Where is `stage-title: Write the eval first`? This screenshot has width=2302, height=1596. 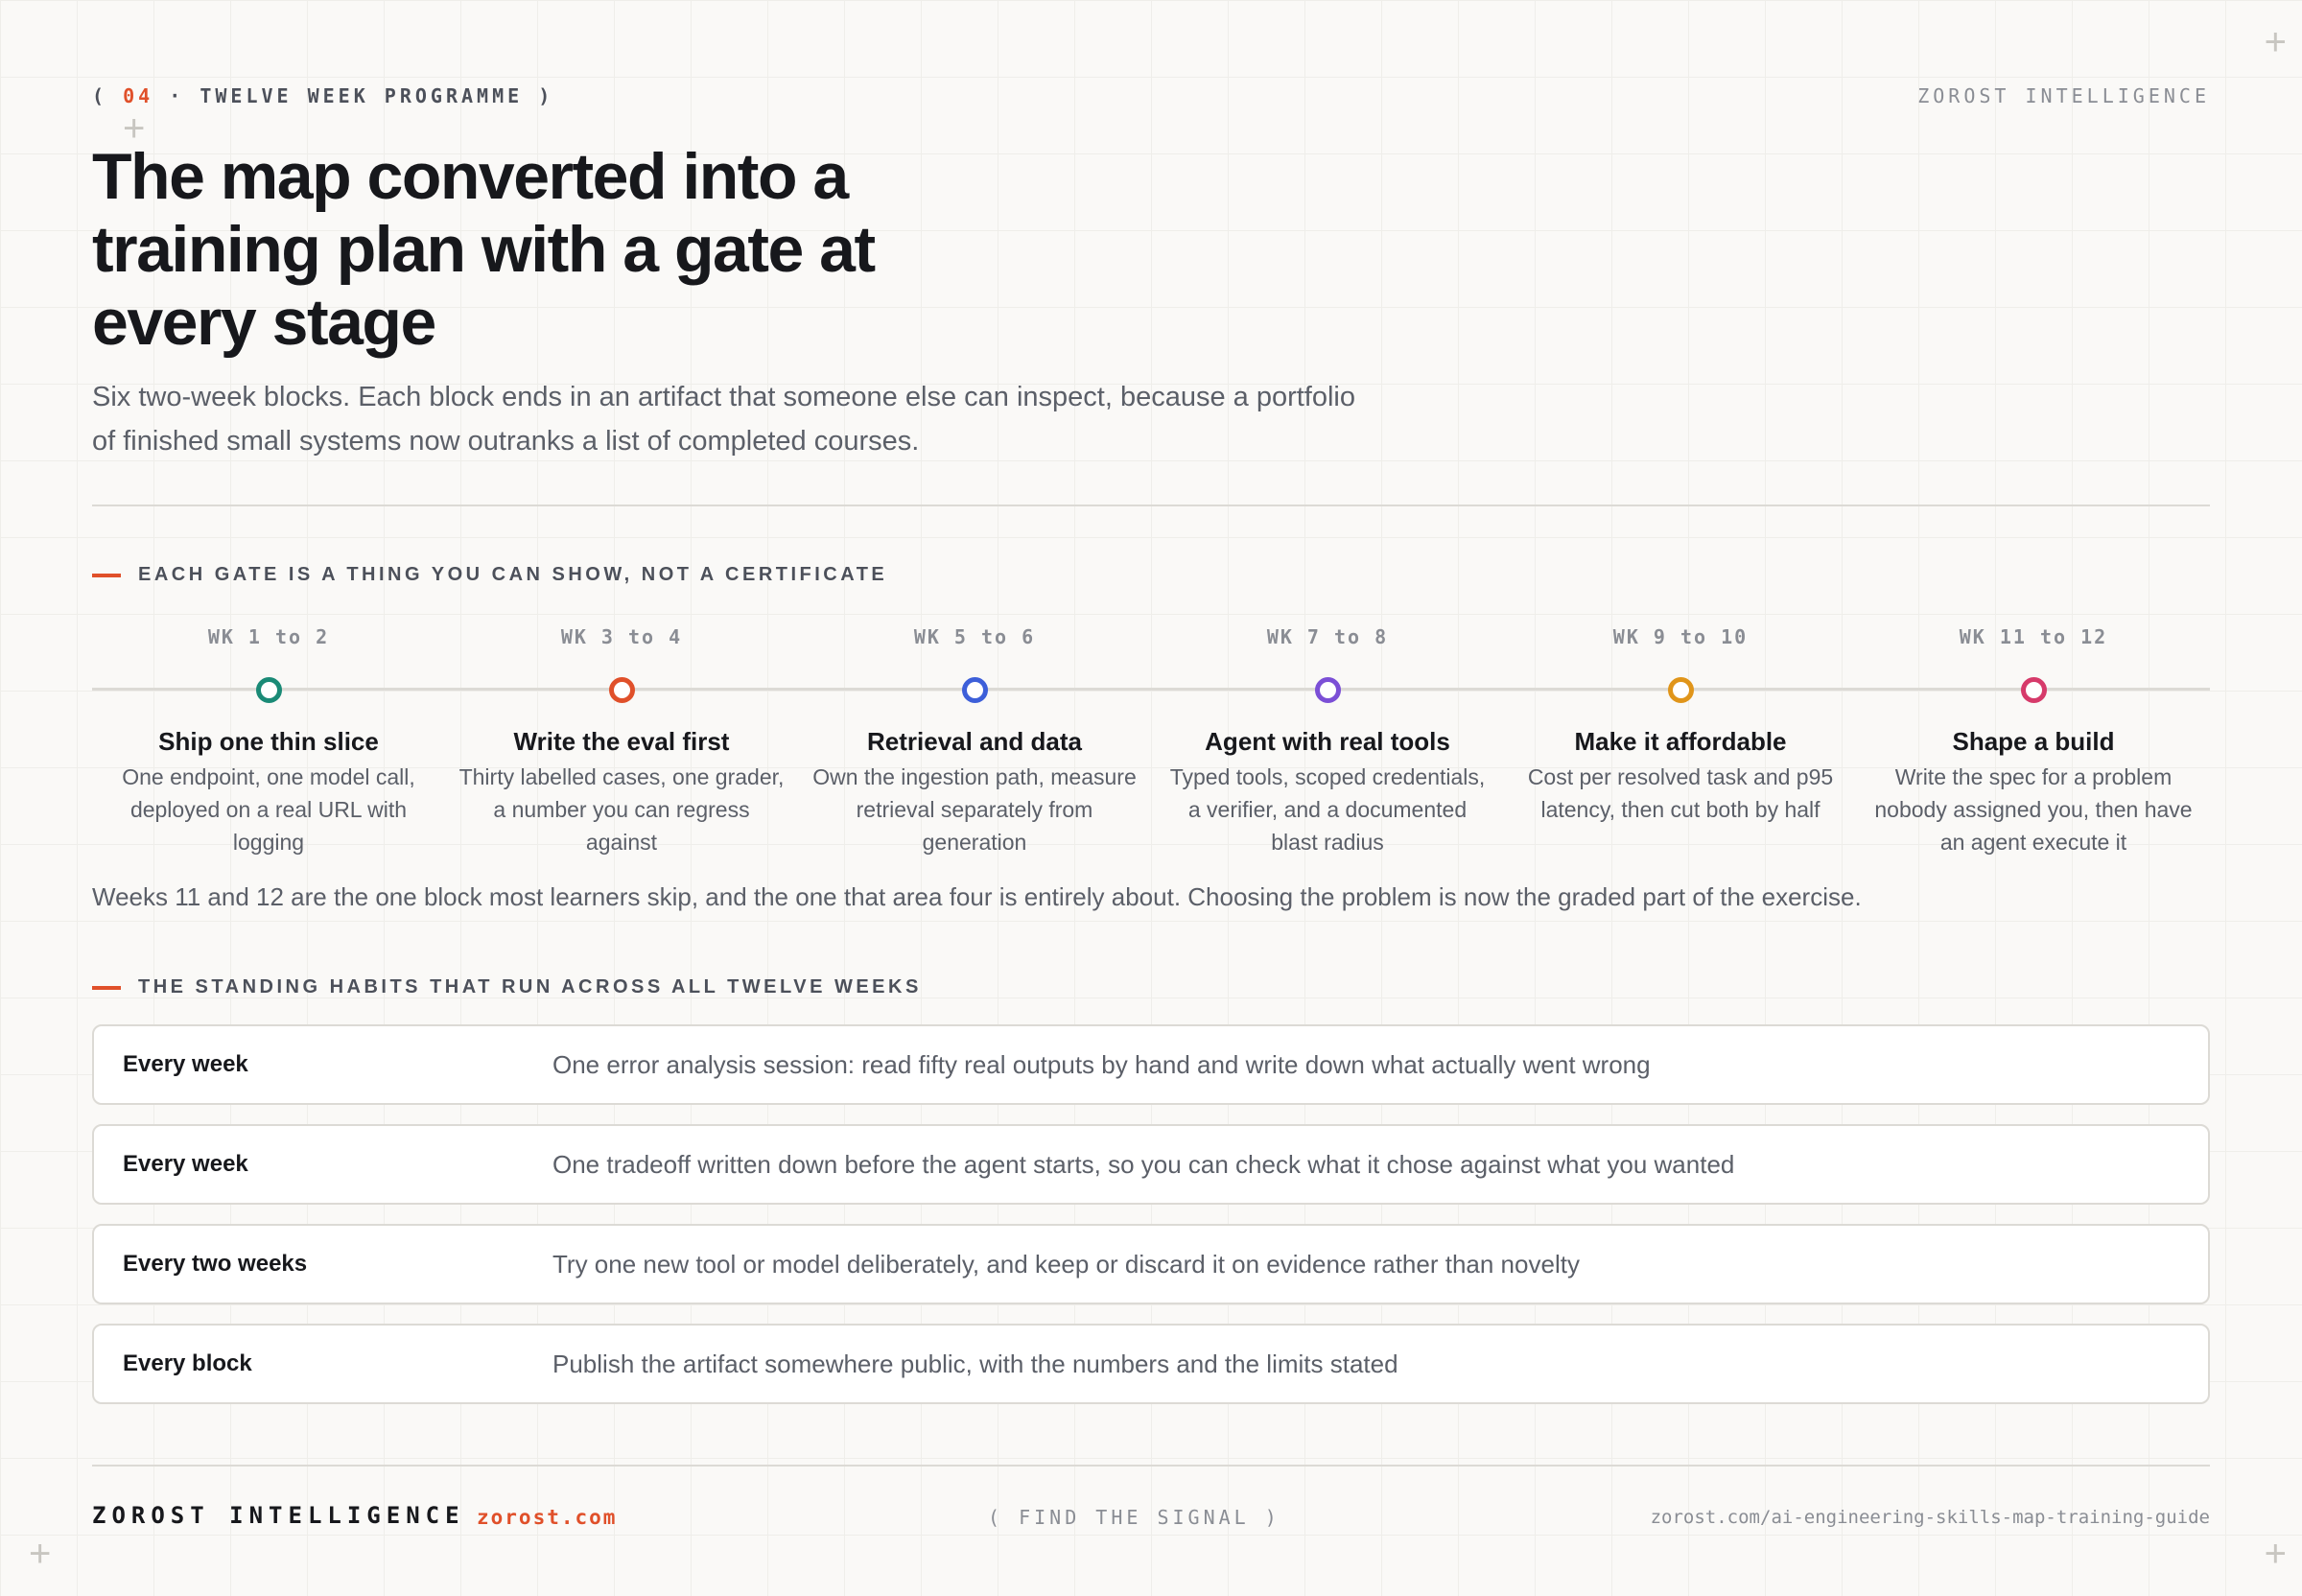 stage-title: Write the eval first is located at coordinates (621, 741).